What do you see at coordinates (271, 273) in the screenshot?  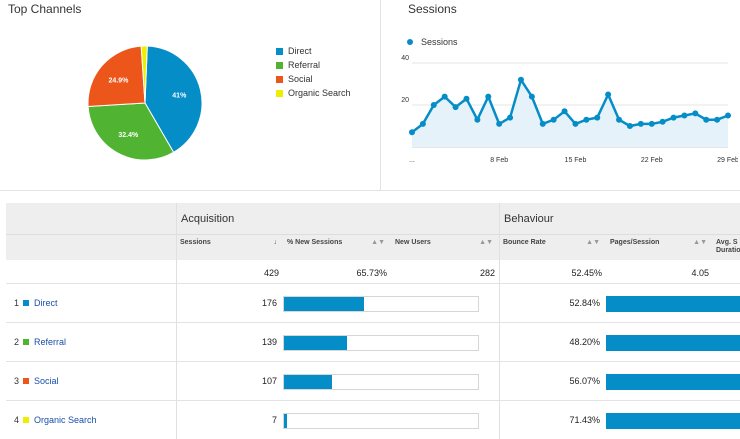 I see `total-sessions: 429` at bounding box center [271, 273].